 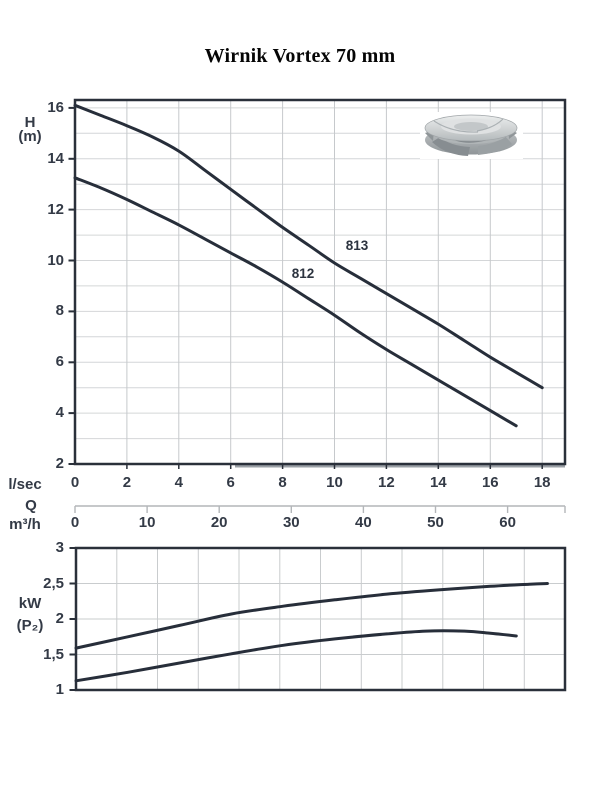 I want to click on lsec-xtick-label: 8, so click(x=282, y=482).